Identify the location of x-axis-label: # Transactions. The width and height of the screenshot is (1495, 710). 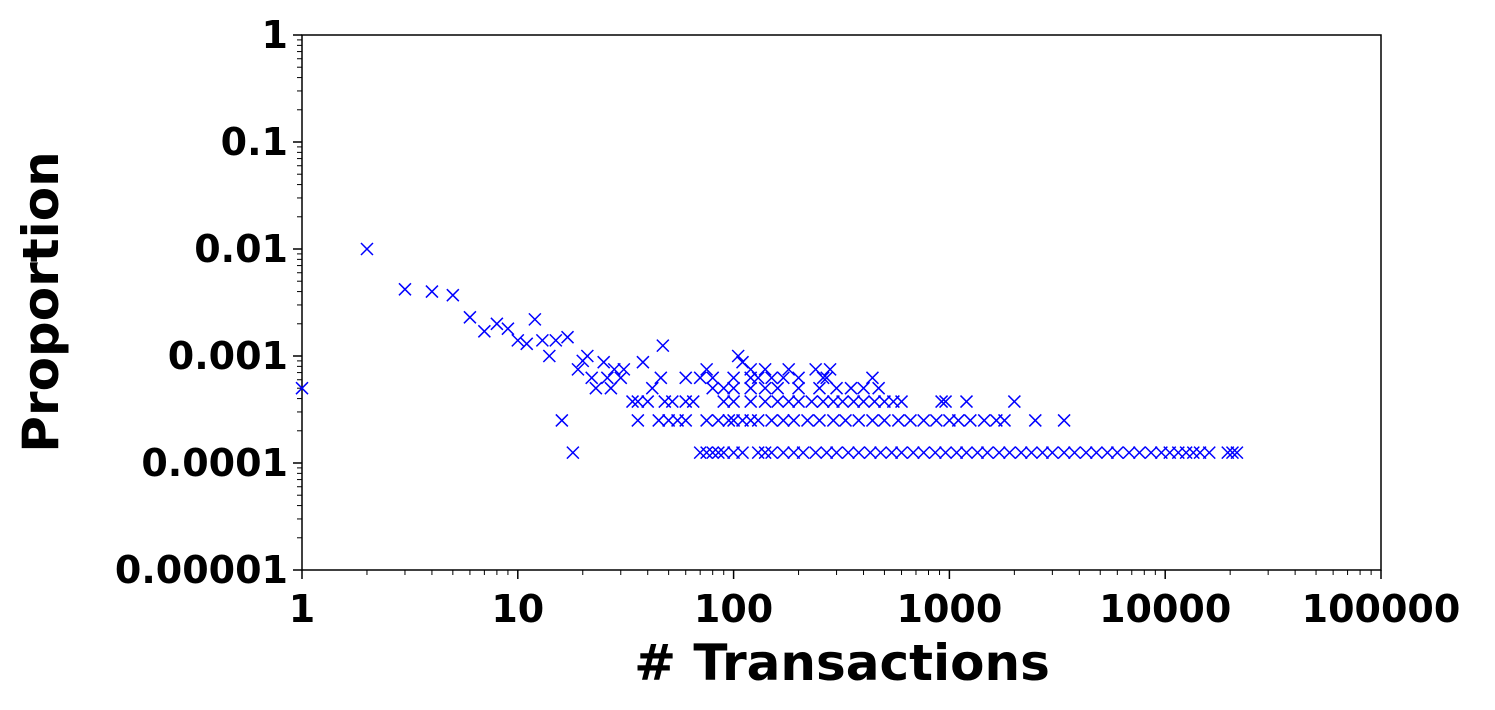
(842, 663).